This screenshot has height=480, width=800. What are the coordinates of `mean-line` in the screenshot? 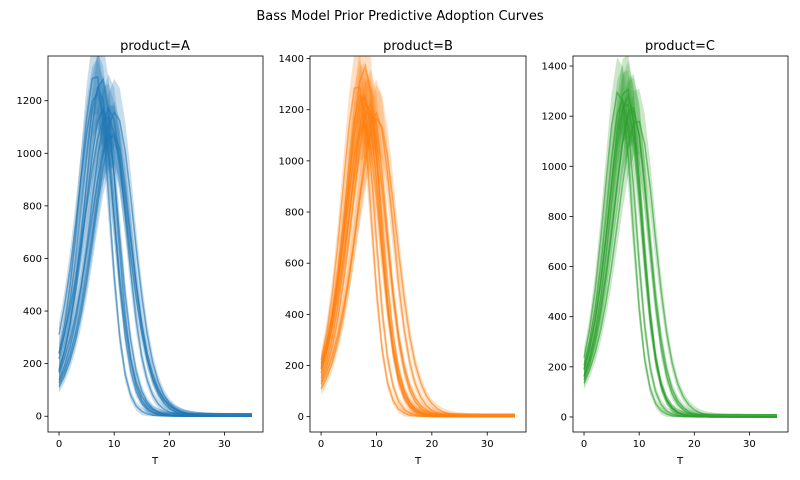 It's located at (417, 271).